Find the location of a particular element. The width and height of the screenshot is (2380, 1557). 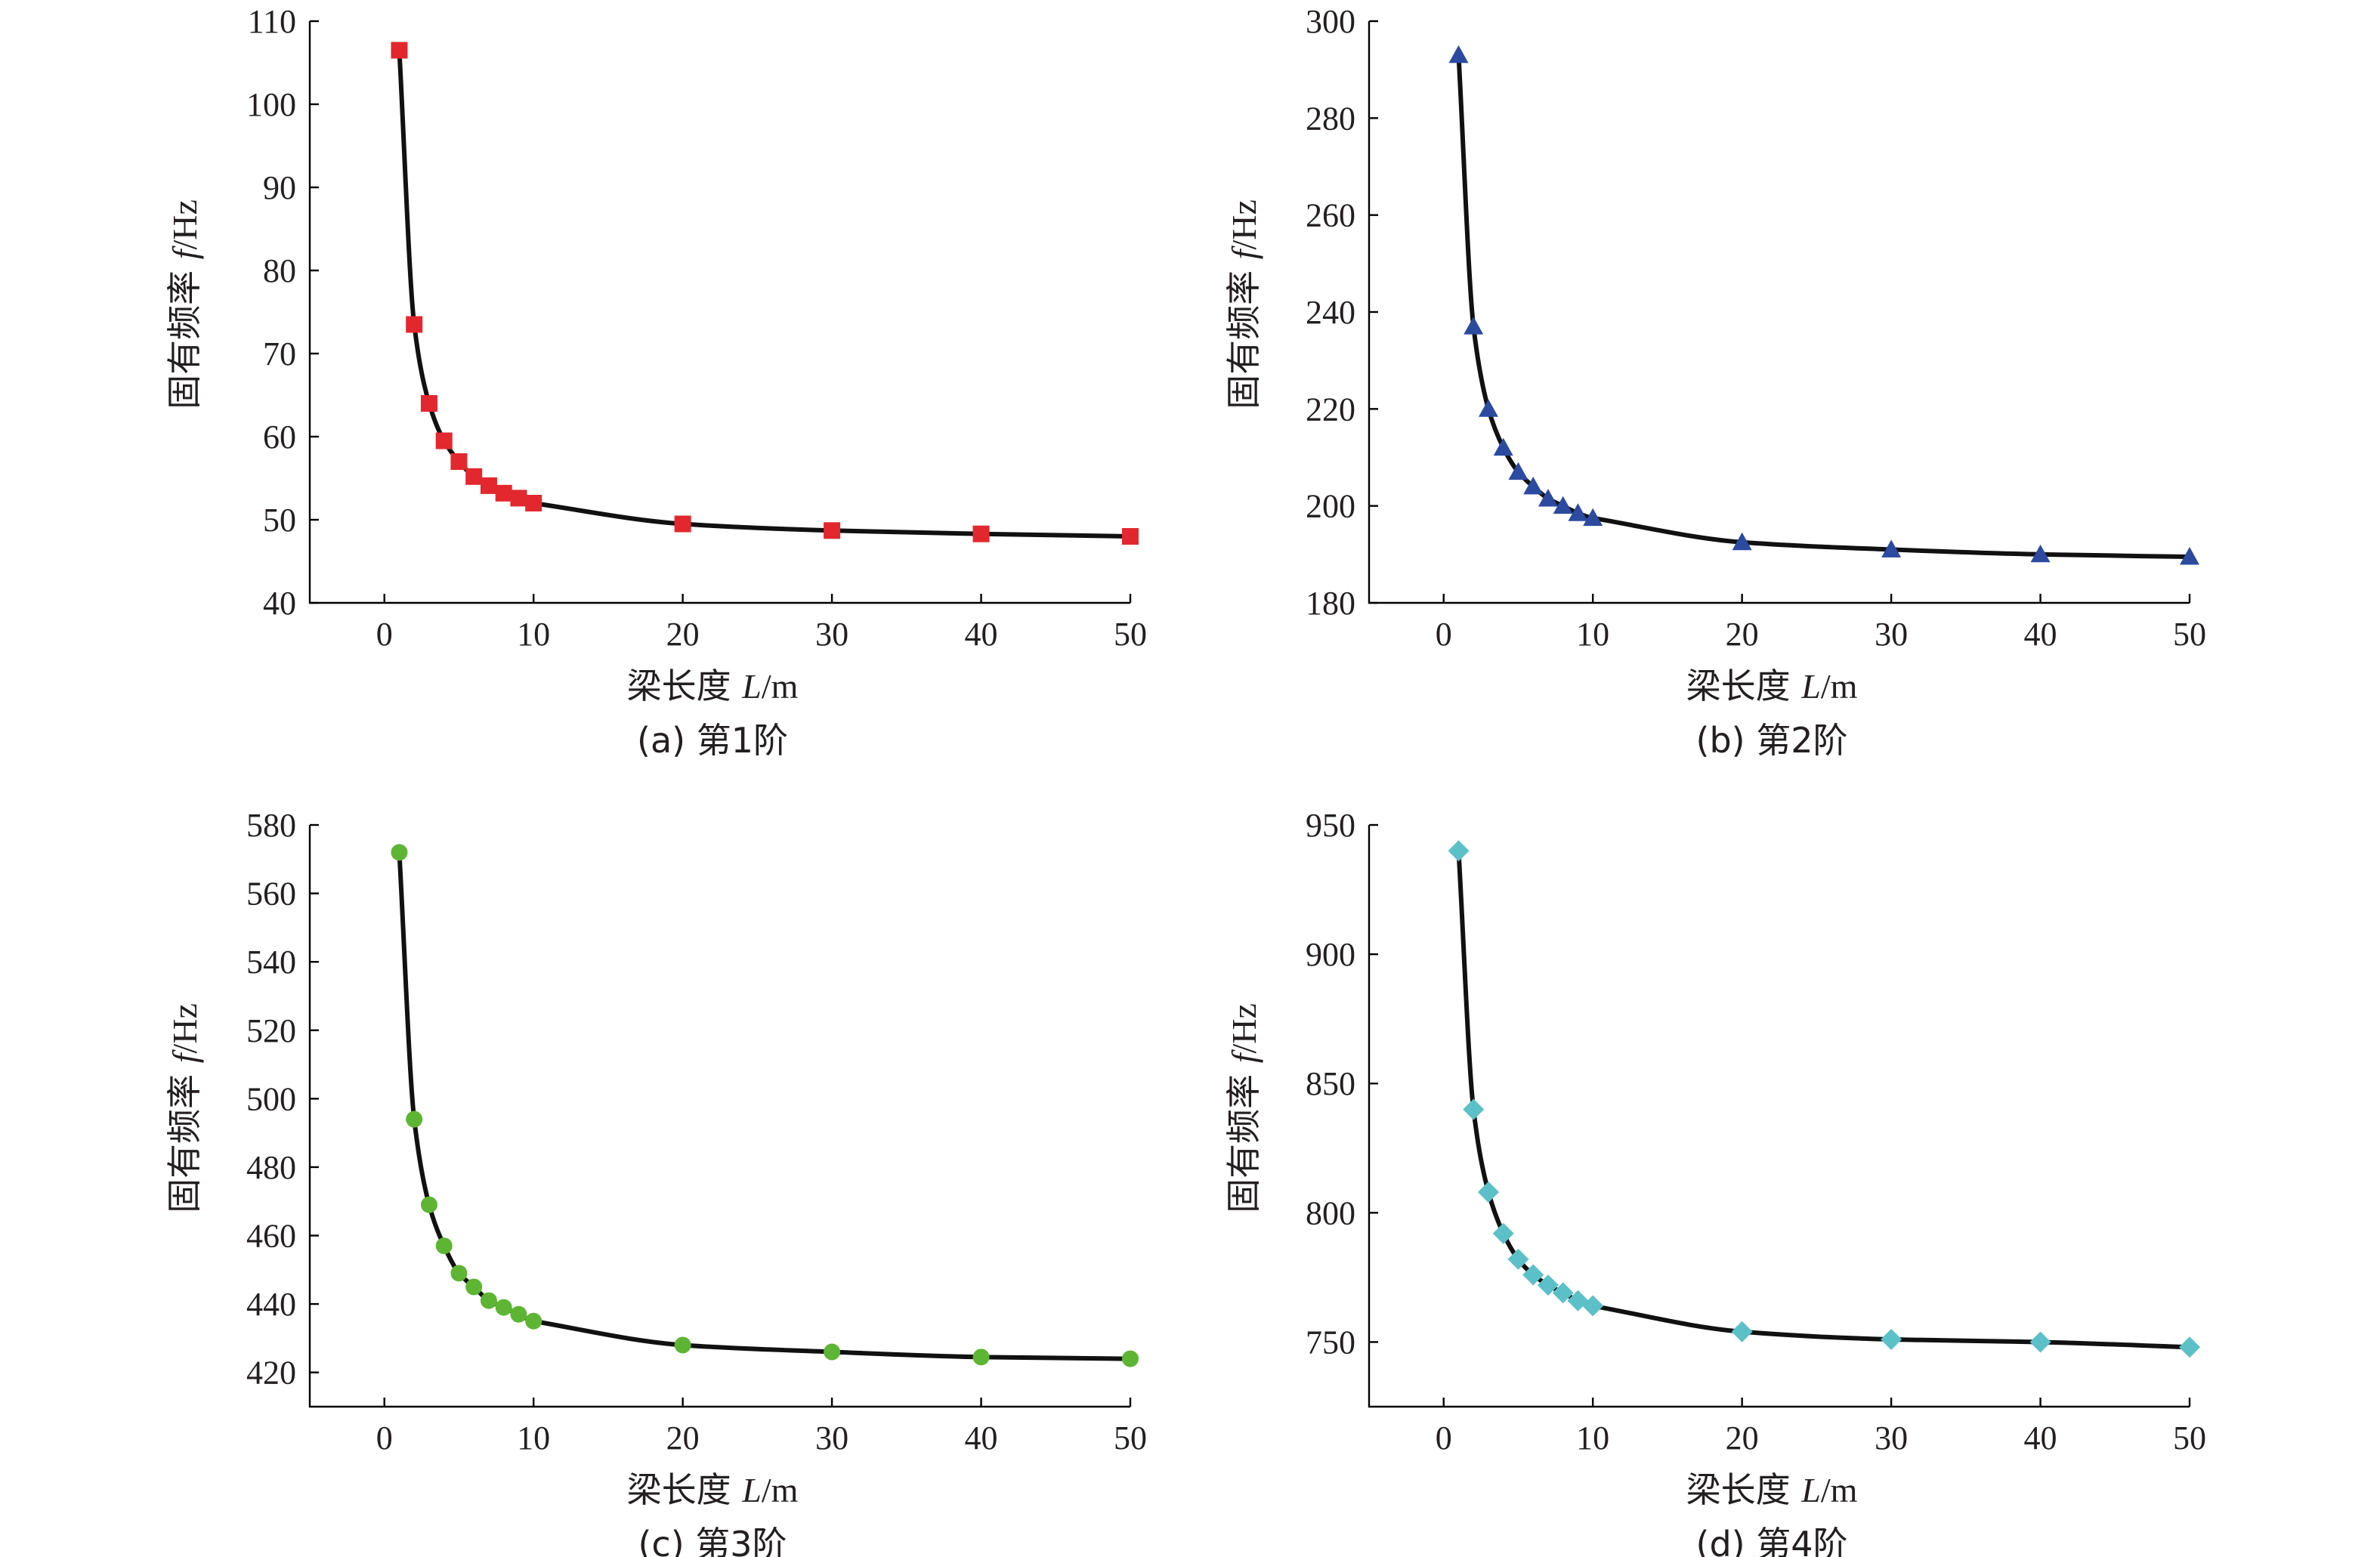

y-tick-label: 850 is located at coordinates (1330, 1083).